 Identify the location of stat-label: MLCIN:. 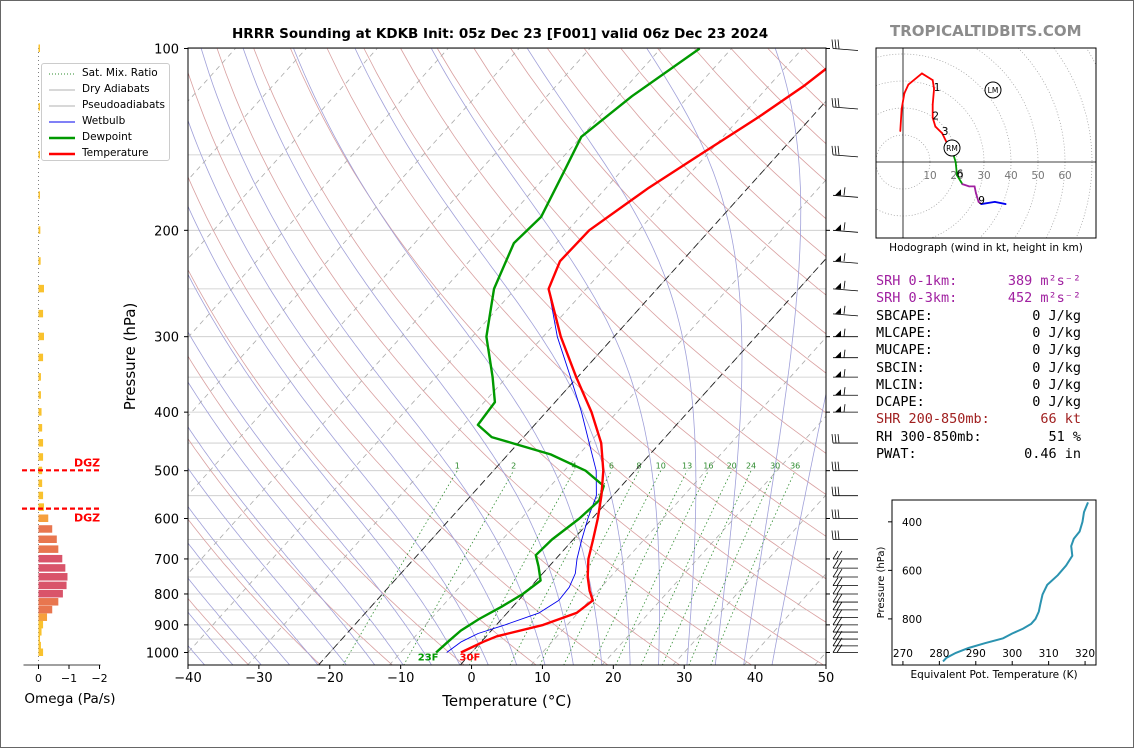
(900, 384).